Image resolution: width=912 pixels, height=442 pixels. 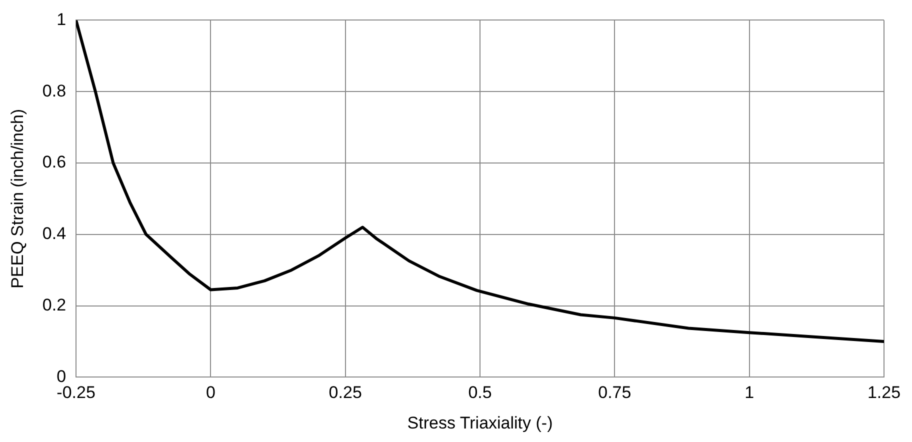 I want to click on x-axis-title: Stress Triaxiality (-), so click(x=480, y=422).